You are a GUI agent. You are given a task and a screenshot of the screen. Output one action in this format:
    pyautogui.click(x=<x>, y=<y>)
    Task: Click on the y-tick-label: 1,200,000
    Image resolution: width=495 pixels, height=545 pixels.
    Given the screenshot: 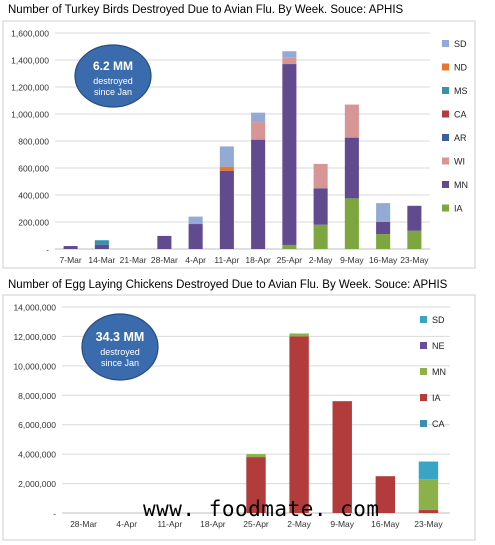 What is the action you would take?
    pyautogui.click(x=30, y=88)
    